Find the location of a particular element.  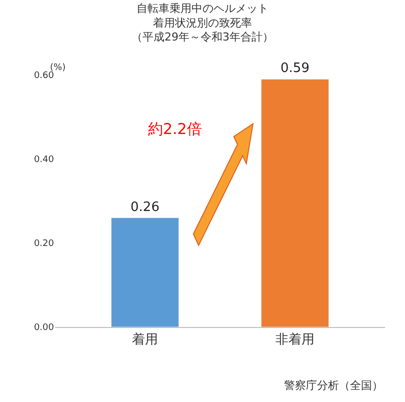

y-tick-label: 0.00 is located at coordinates (44, 328).